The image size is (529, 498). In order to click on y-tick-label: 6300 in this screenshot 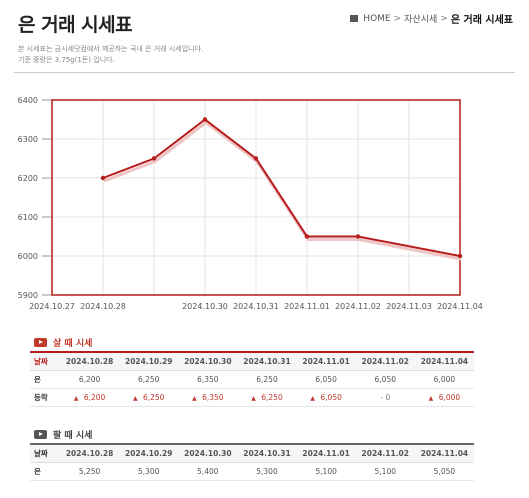, I will do `click(28, 139)`.